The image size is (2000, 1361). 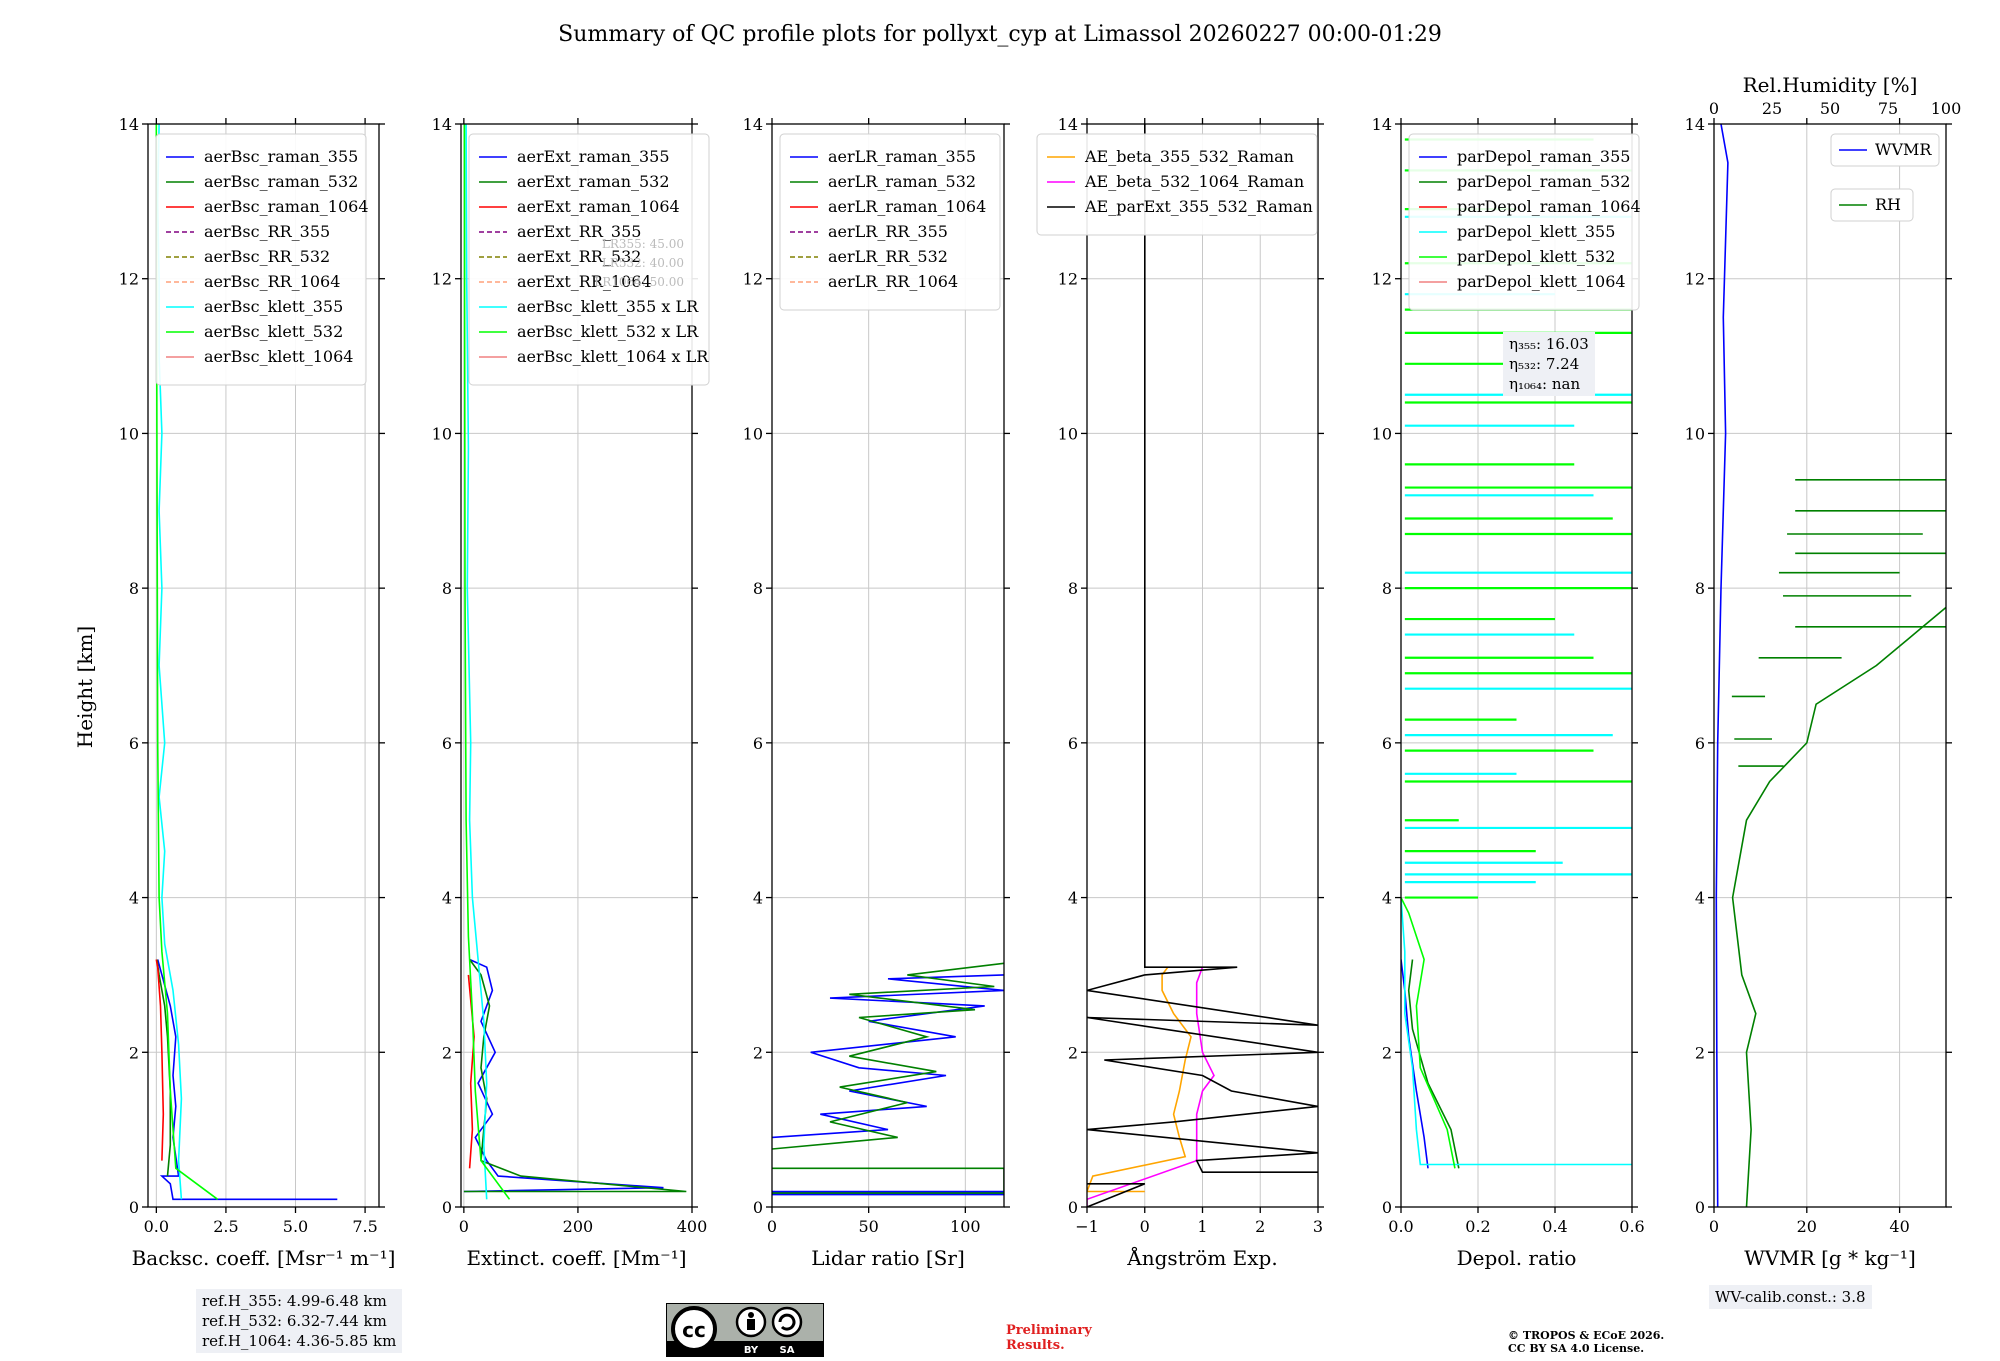 What do you see at coordinates (1543, 156) in the screenshot?
I see `legend-entry: parDepol_raman_355` at bounding box center [1543, 156].